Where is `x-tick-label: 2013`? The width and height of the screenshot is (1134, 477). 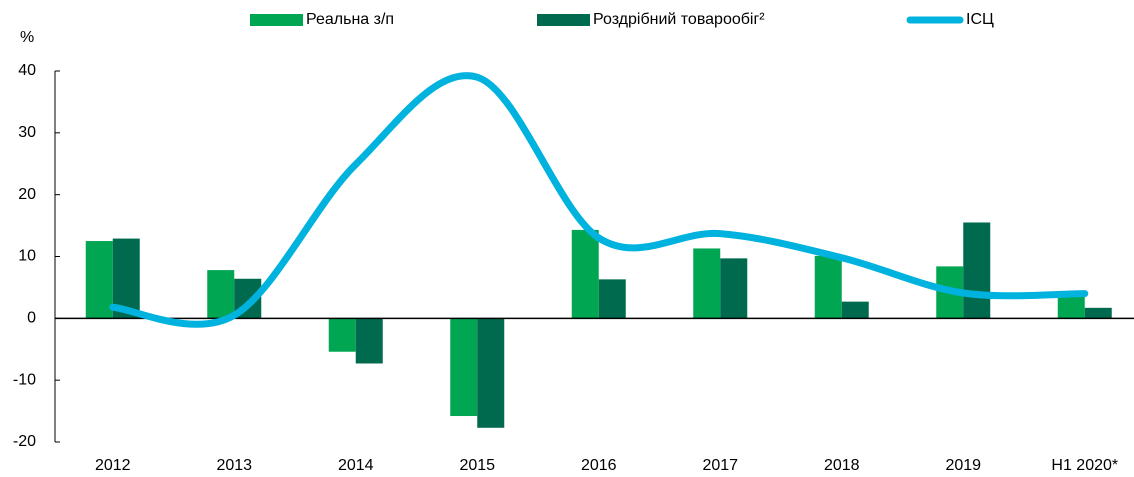 x-tick-label: 2013 is located at coordinates (234, 465).